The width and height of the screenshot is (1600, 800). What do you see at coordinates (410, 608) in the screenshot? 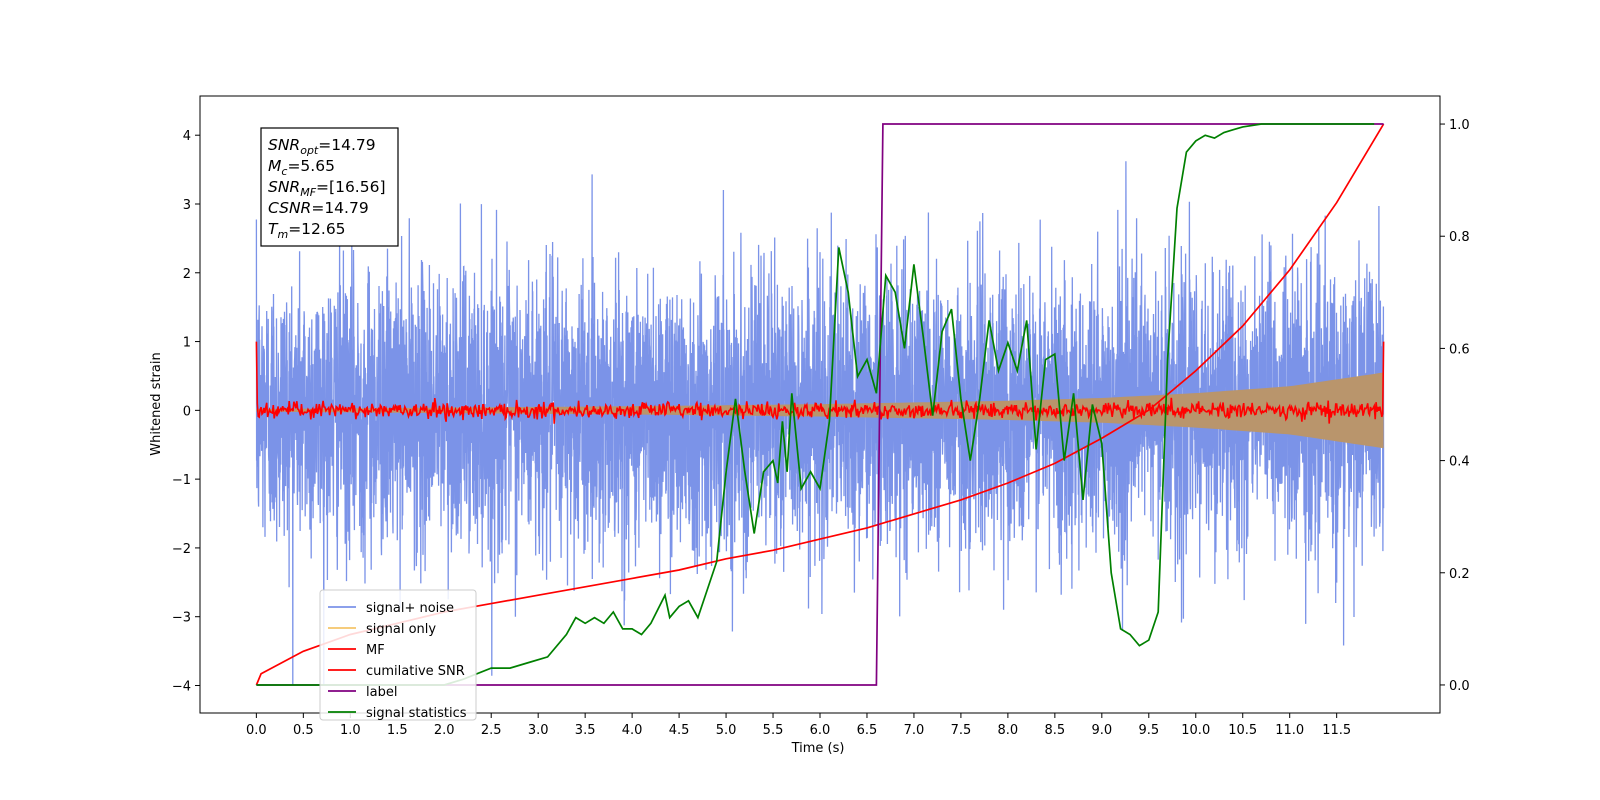
I see `legend-label: signal+ noise` at bounding box center [410, 608].